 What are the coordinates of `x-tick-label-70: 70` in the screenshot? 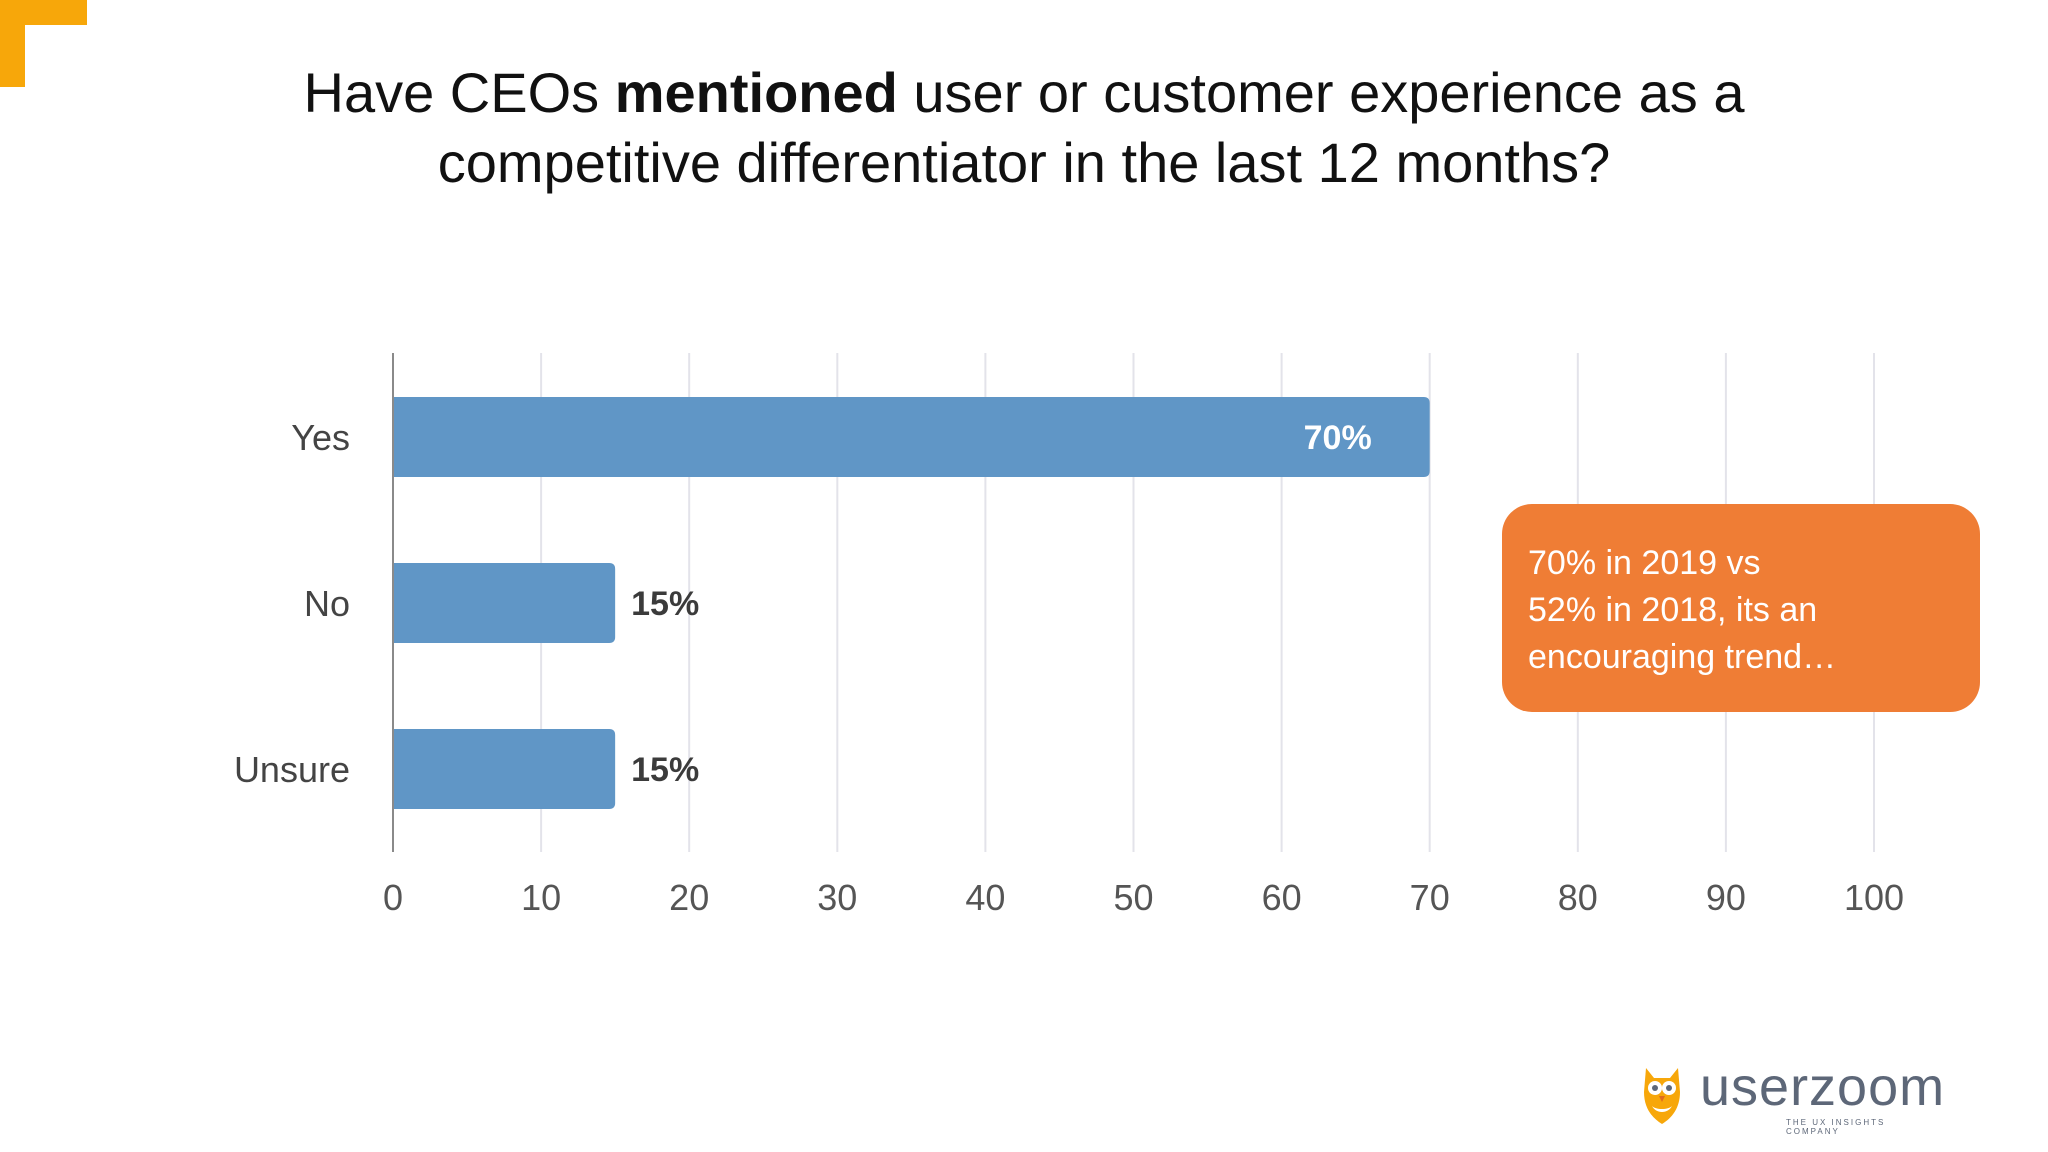 It's located at (1430, 897).